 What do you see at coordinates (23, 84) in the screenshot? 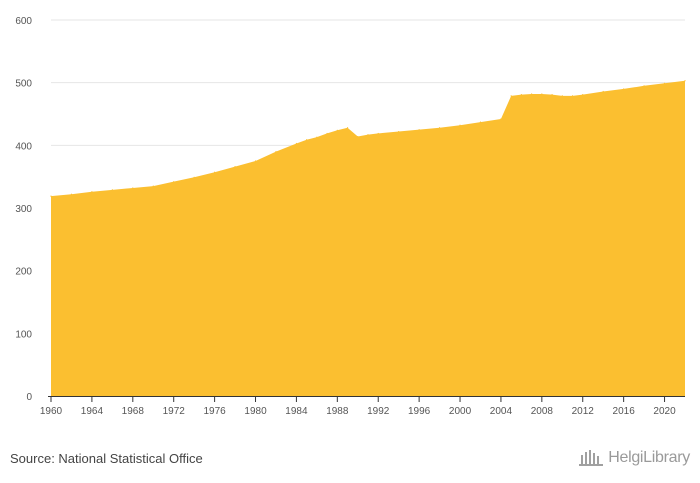
I see `y-tick-label: 500` at bounding box center [23, 84].